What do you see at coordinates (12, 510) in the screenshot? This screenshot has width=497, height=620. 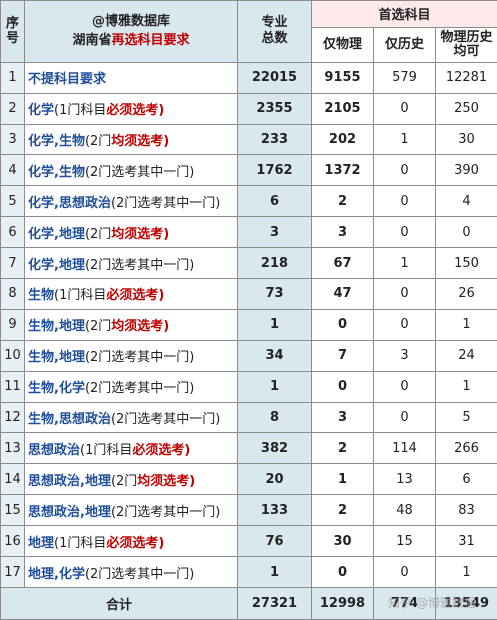 I see `row-index: 15` at bounding box center [12, 510].